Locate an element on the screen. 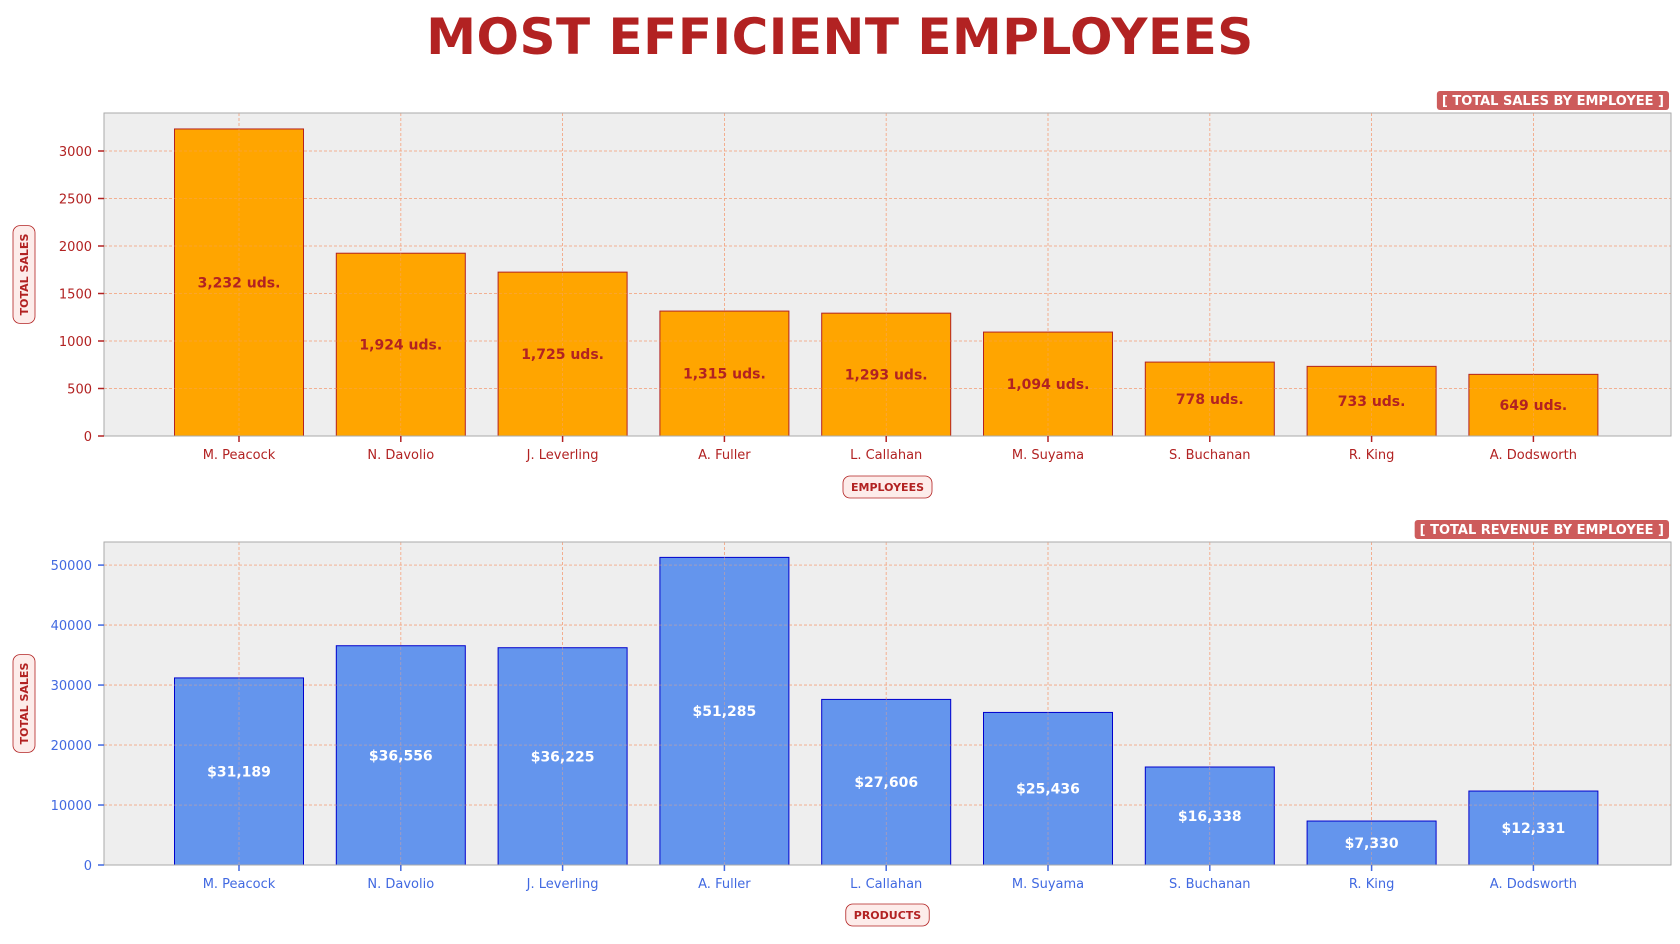 This screenshot has height=944, width=1680. bar-data-label: $25,436 is located at coordinates (1048, 790).